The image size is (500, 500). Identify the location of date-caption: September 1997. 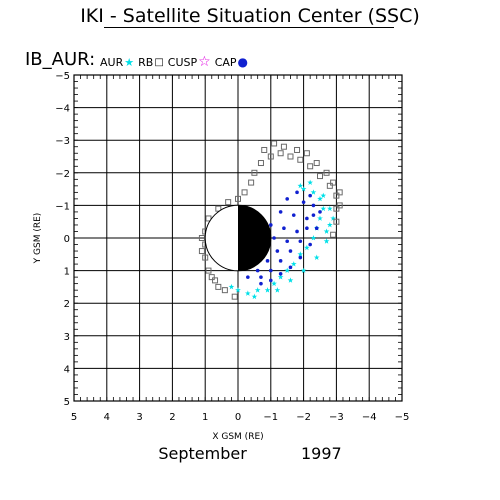
(250, 453).